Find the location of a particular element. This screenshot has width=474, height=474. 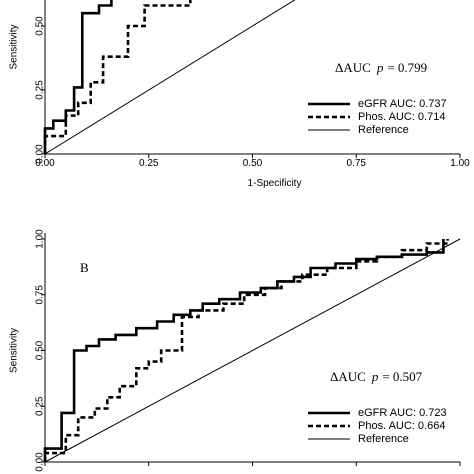

x-tick-label: 0.75 is located at coordinates (357, 163).